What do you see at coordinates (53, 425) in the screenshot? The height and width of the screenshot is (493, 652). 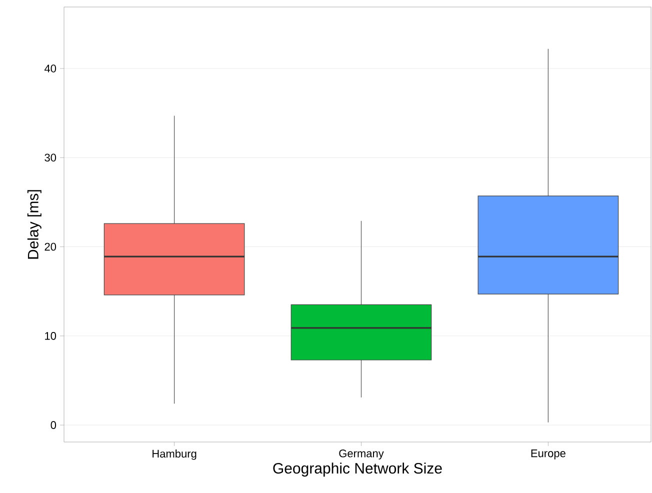 I see `y-tick-label: 0` at bounding box center [53, 425].